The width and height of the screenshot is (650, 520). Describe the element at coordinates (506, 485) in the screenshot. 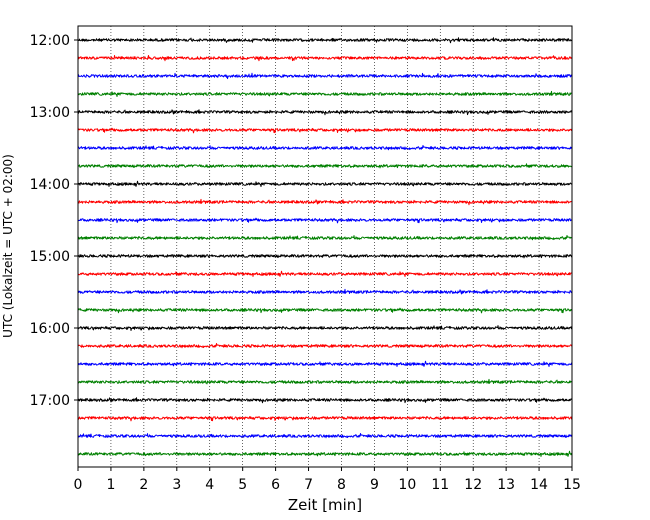

I see `x-tick-label: 13` at that location.